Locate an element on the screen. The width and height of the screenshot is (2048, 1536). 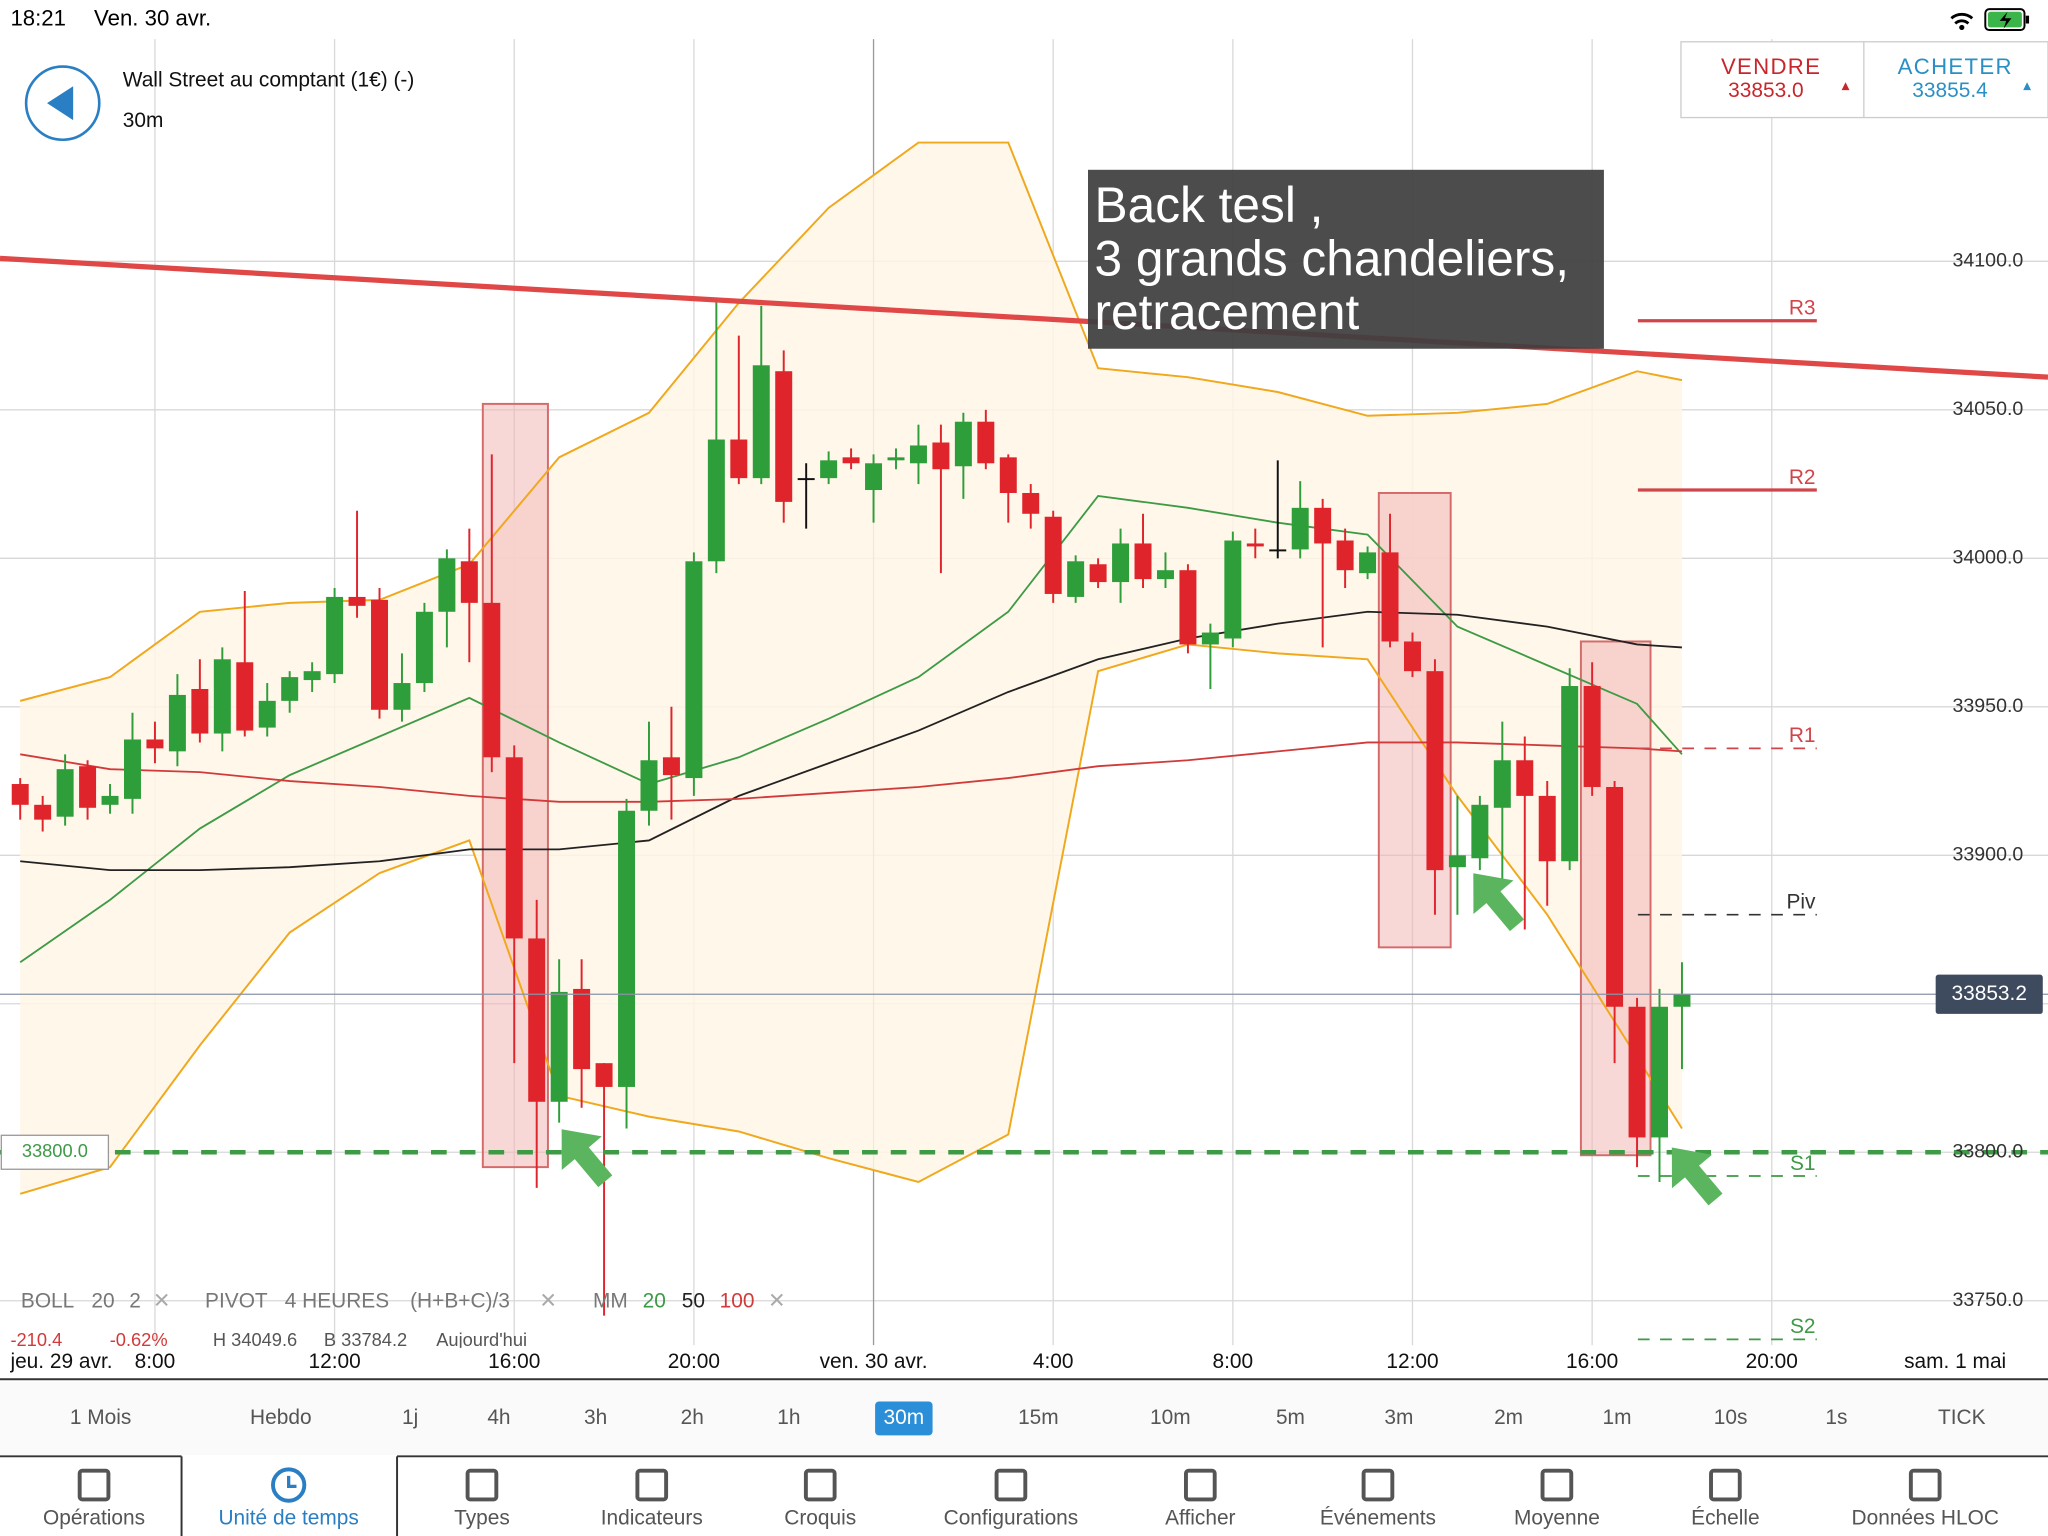
timeframe-label: 15m is located at coordinates (1038, 1417).